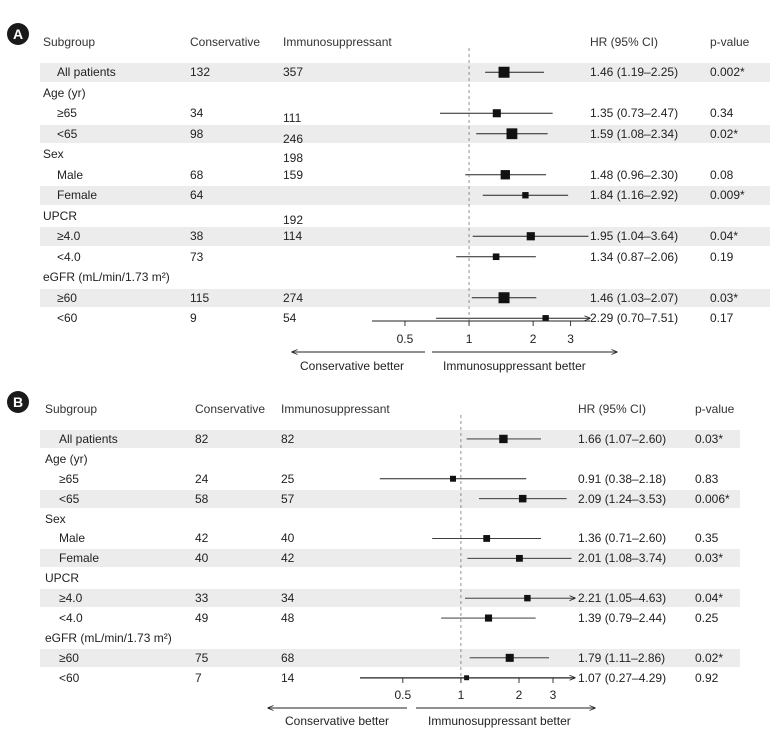  What do you see at coordinates (67, 113) in the screenshot?
I see `subgroup-label: ≥65` at bounding box center [67, 113].